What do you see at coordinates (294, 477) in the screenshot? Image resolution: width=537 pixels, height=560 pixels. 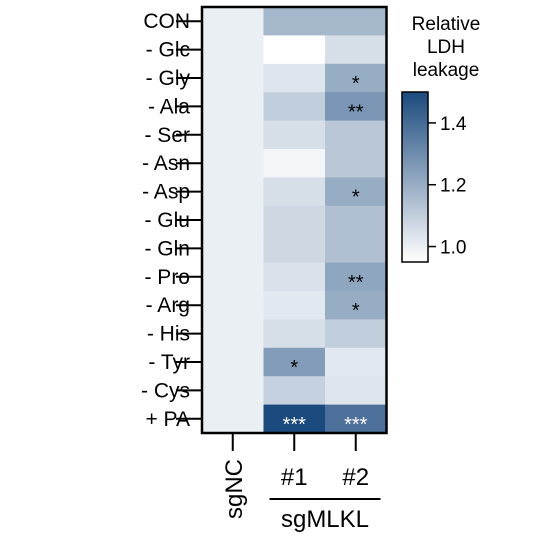 I see `column-label: #1` at bounding box center [294, 477].